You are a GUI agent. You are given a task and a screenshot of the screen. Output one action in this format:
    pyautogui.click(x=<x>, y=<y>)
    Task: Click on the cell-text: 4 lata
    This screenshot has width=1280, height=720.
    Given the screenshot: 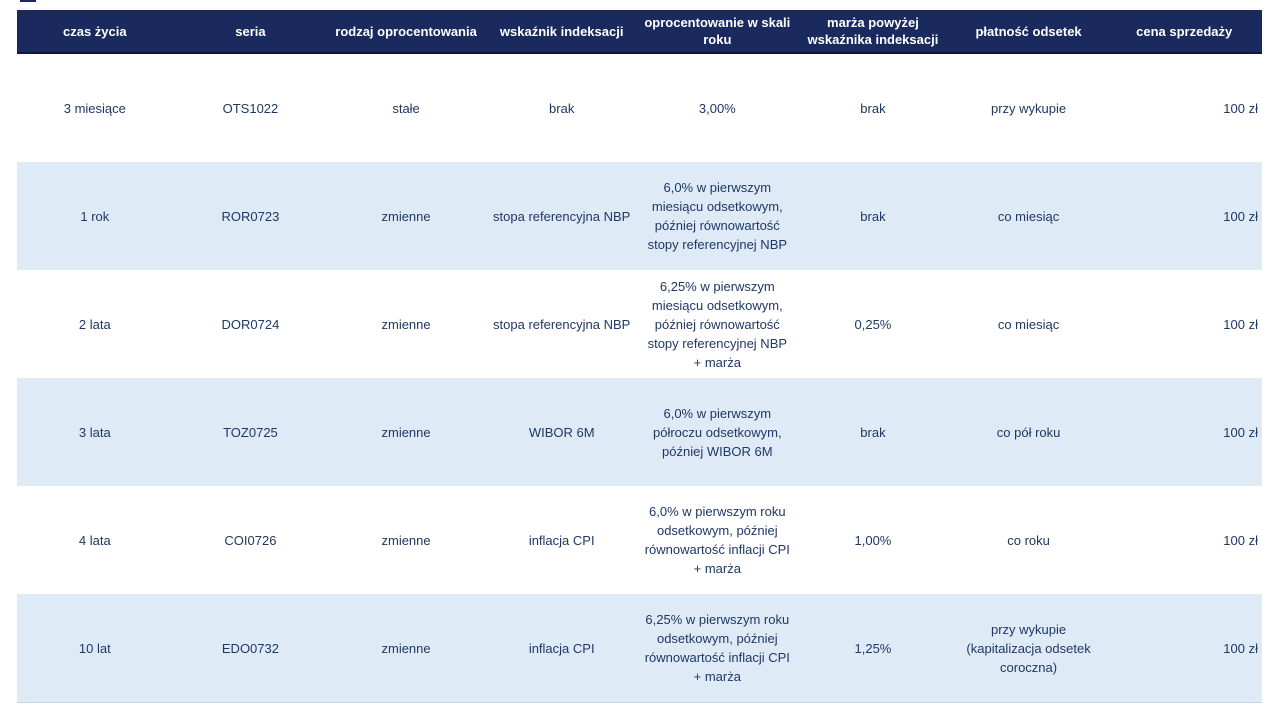 What is the action you would take?
    pyautogui.click(x=94, y=540)
    